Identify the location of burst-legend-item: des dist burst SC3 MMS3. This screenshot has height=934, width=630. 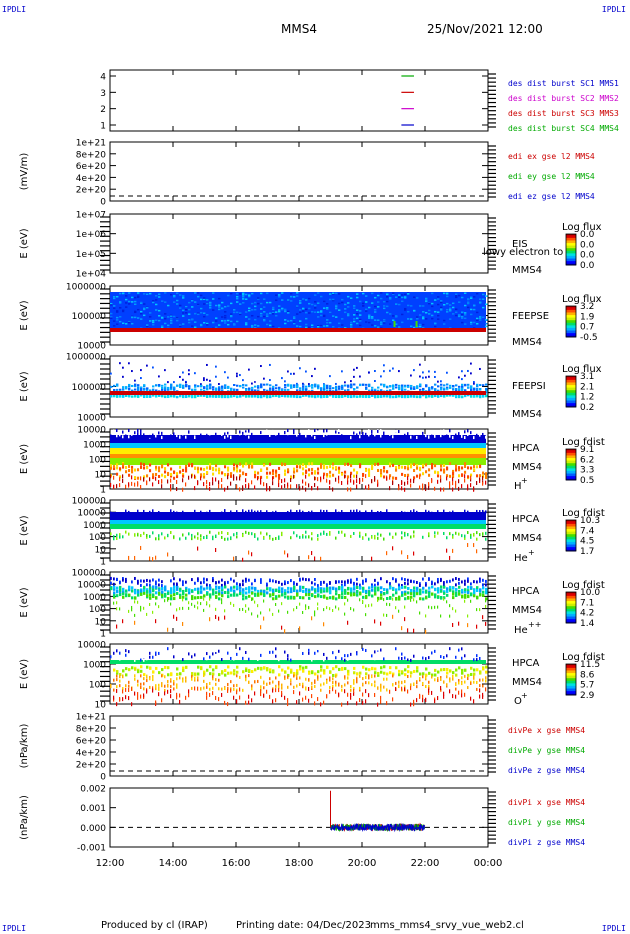
(563, 113).